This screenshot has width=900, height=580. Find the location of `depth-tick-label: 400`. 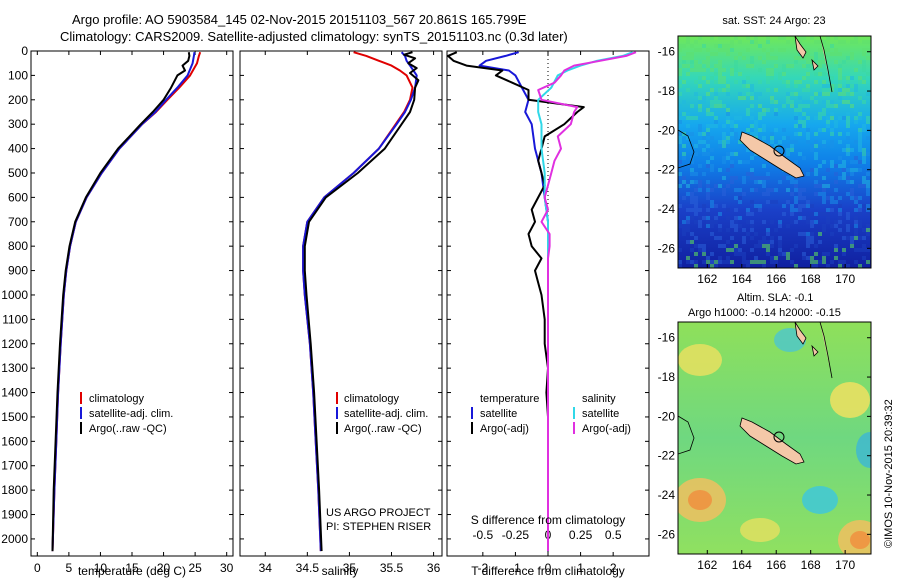

depth-tick-label: 400 is located at coordinates (18, 149).